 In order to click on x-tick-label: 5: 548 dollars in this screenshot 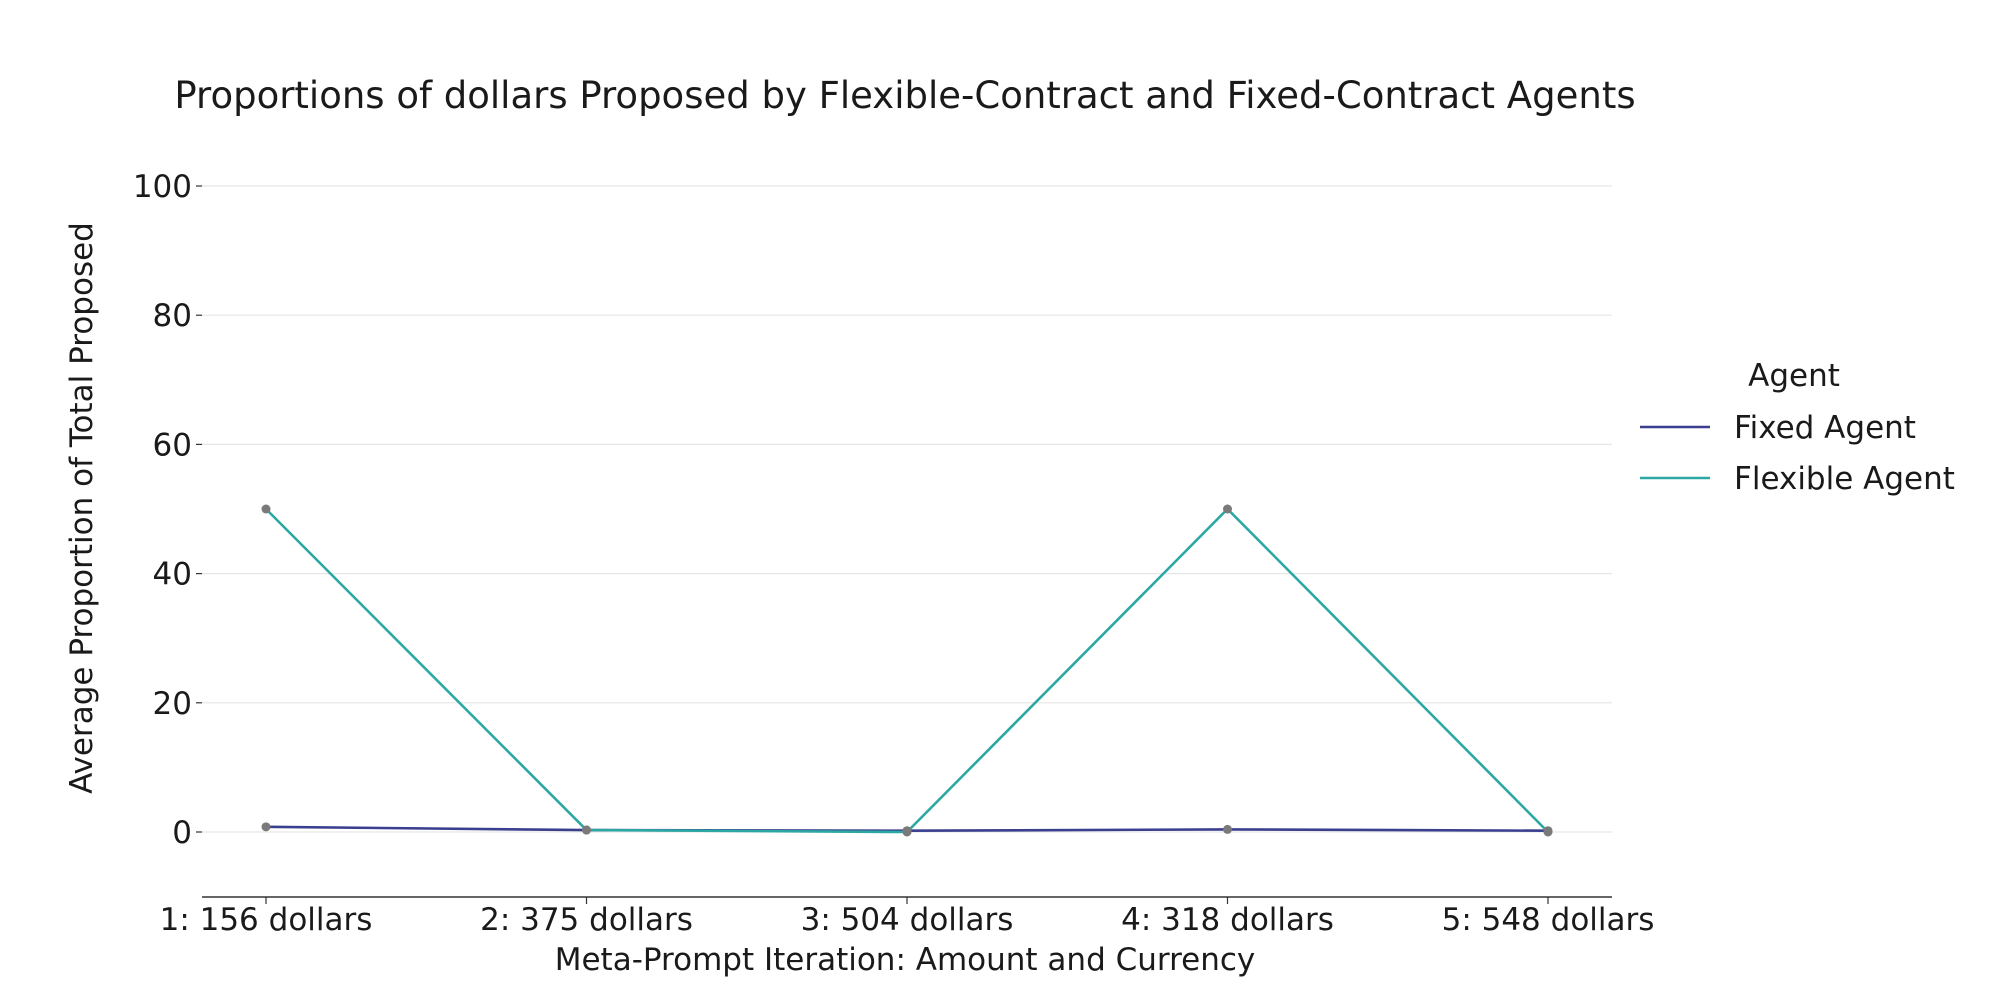, I will do `click(1548, 920)`.